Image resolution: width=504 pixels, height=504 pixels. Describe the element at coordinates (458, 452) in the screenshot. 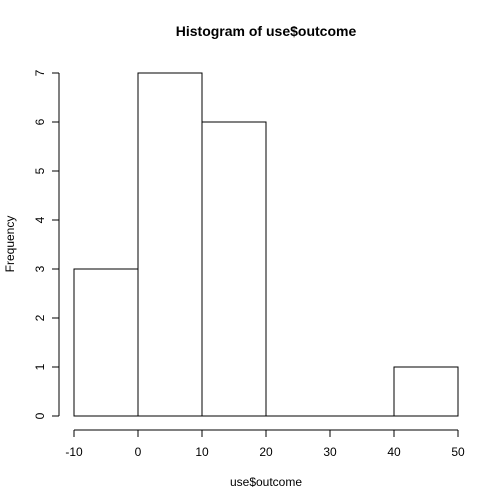

I see `x-tick-label: 50` at that location.